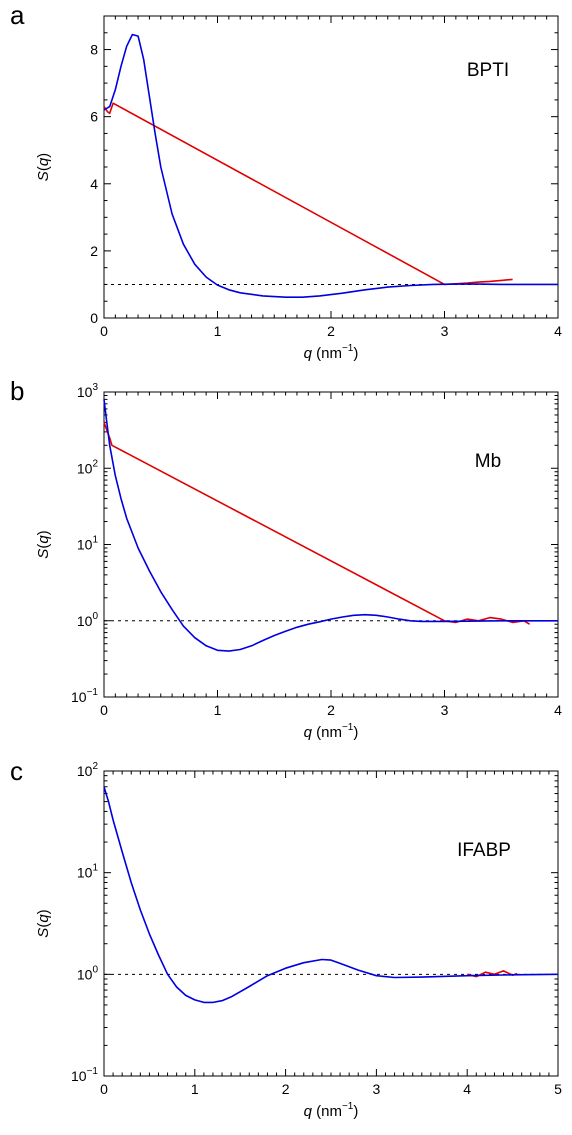 The image size is (572, 1135). What do you see at coordinates (558, 1089) in the screenshot?
I see `x-tick-label: 5` at bounding box center [558, 1089].